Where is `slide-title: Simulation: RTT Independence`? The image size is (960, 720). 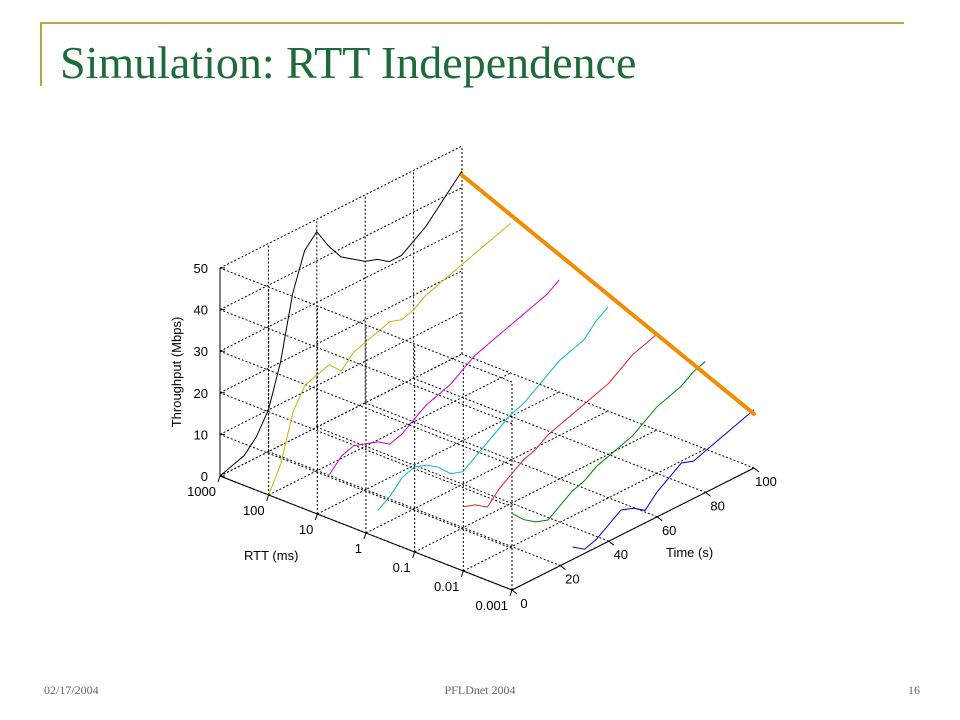 slide-title: Simulation: RTT Independence is located at coordinates (348, 62).